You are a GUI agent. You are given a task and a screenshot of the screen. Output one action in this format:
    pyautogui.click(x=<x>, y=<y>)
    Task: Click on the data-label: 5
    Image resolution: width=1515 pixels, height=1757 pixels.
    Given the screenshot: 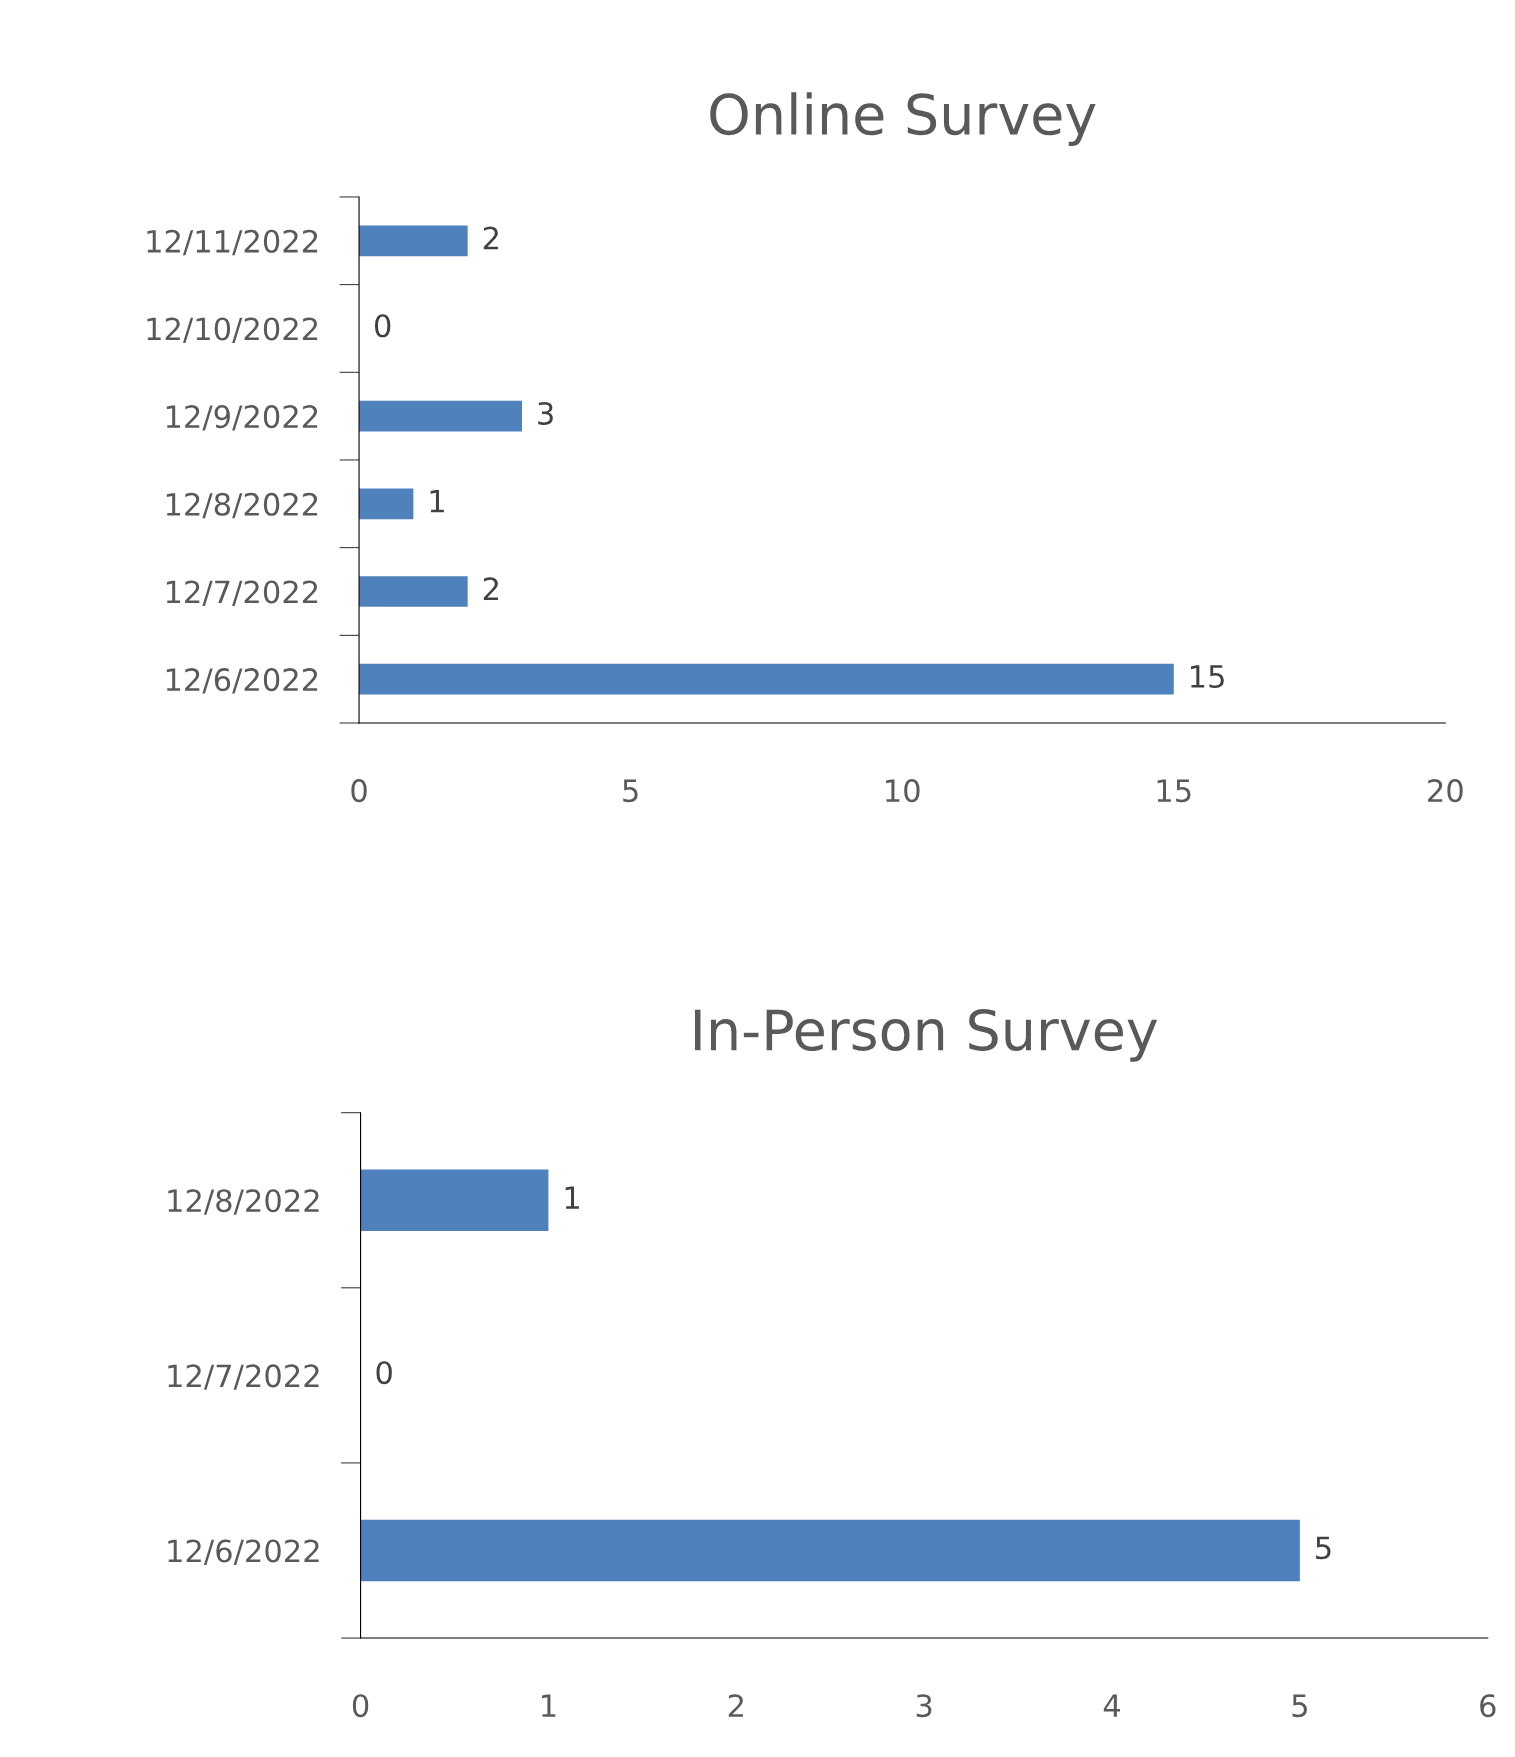 What is the action you would take?
    pyautogui.click(x=1323, y=1548)
    